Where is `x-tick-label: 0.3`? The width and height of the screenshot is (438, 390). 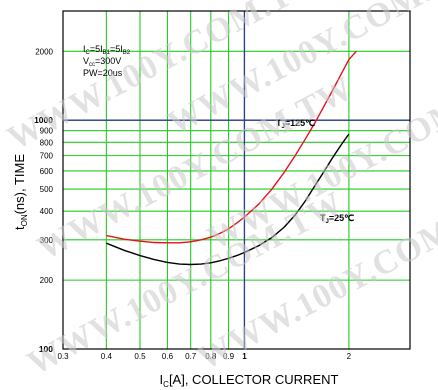
x-tick-label: 0.3 is located at coordinates (63, 356).